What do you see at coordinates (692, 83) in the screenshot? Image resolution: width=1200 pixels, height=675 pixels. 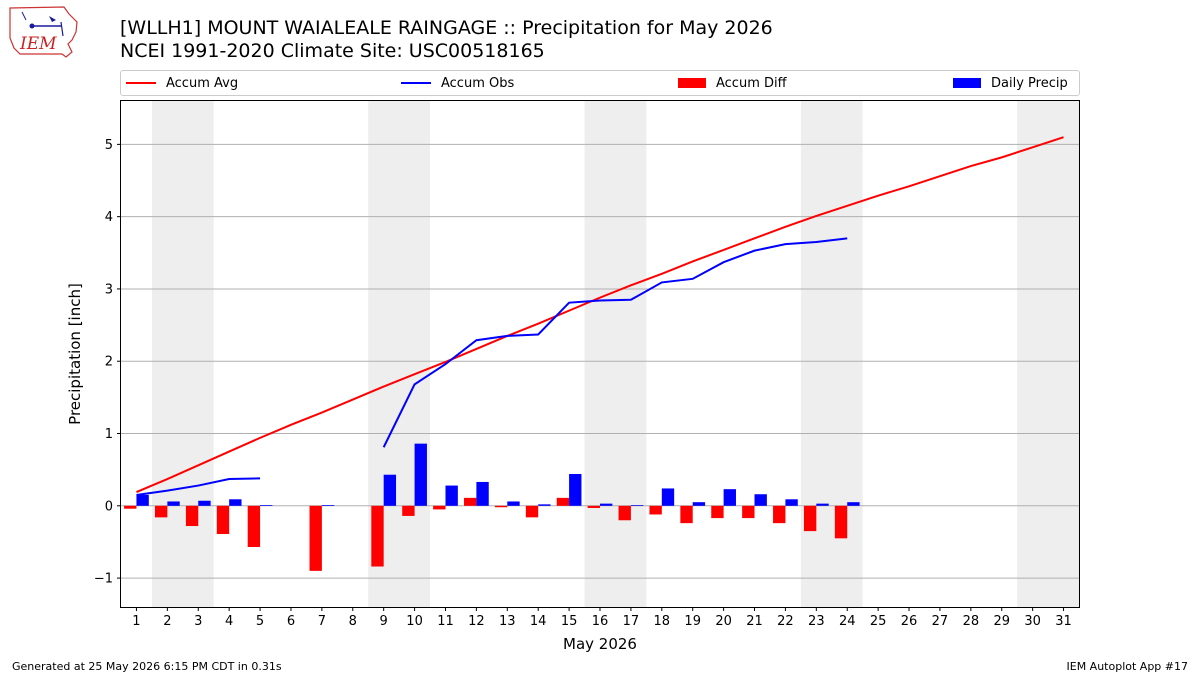 I see `legend-swatch-accum-diff` at bounding box center [692, 83].